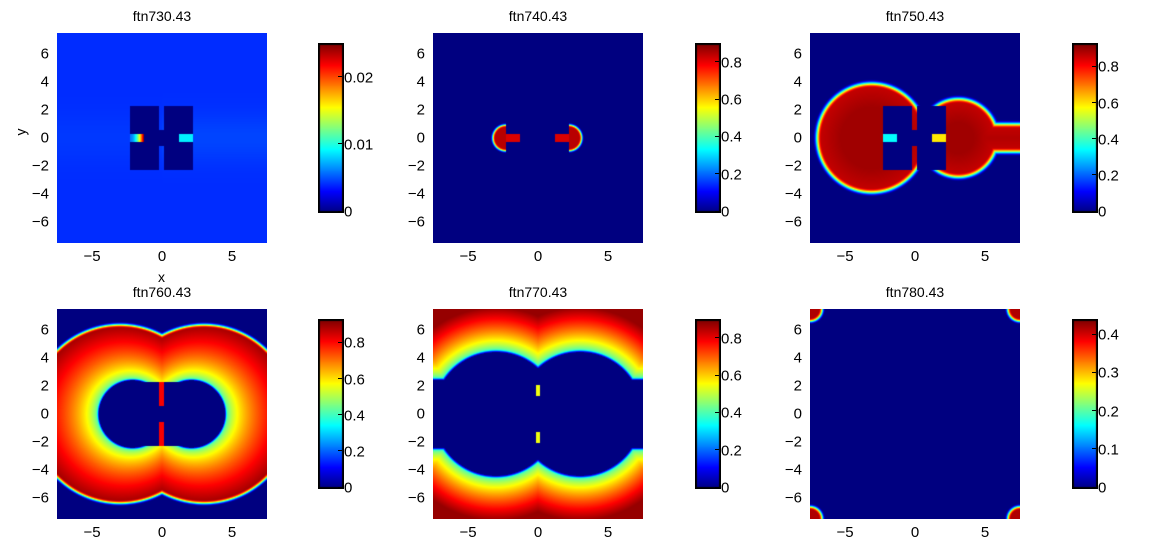  Describe the element at coordinates (538, 16) in the screenshot. I see `plot-title: ftn740.43` at that location.